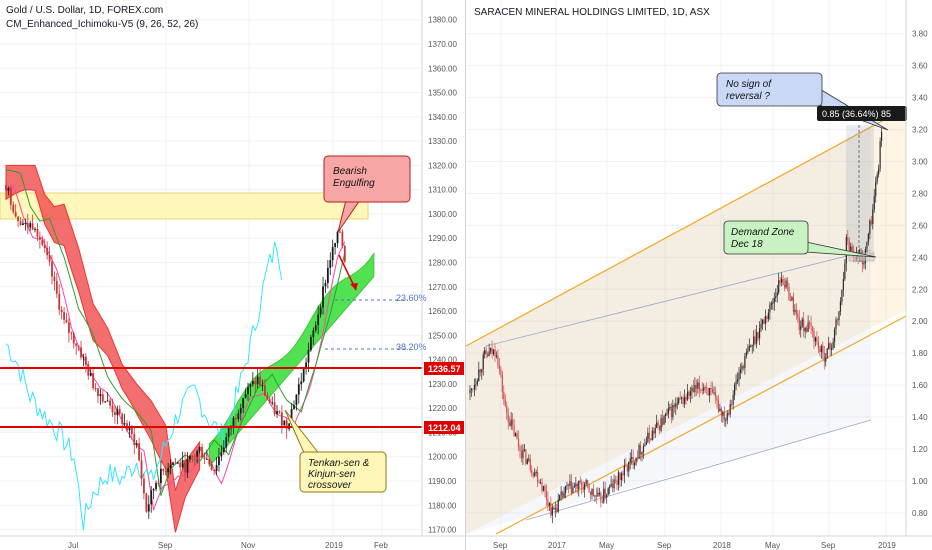 The width and height of the screenshot is (932, 550). Describe the element at coordinates (354, 286) in the screenshot. I see `bearish-arrowhead` at that location.